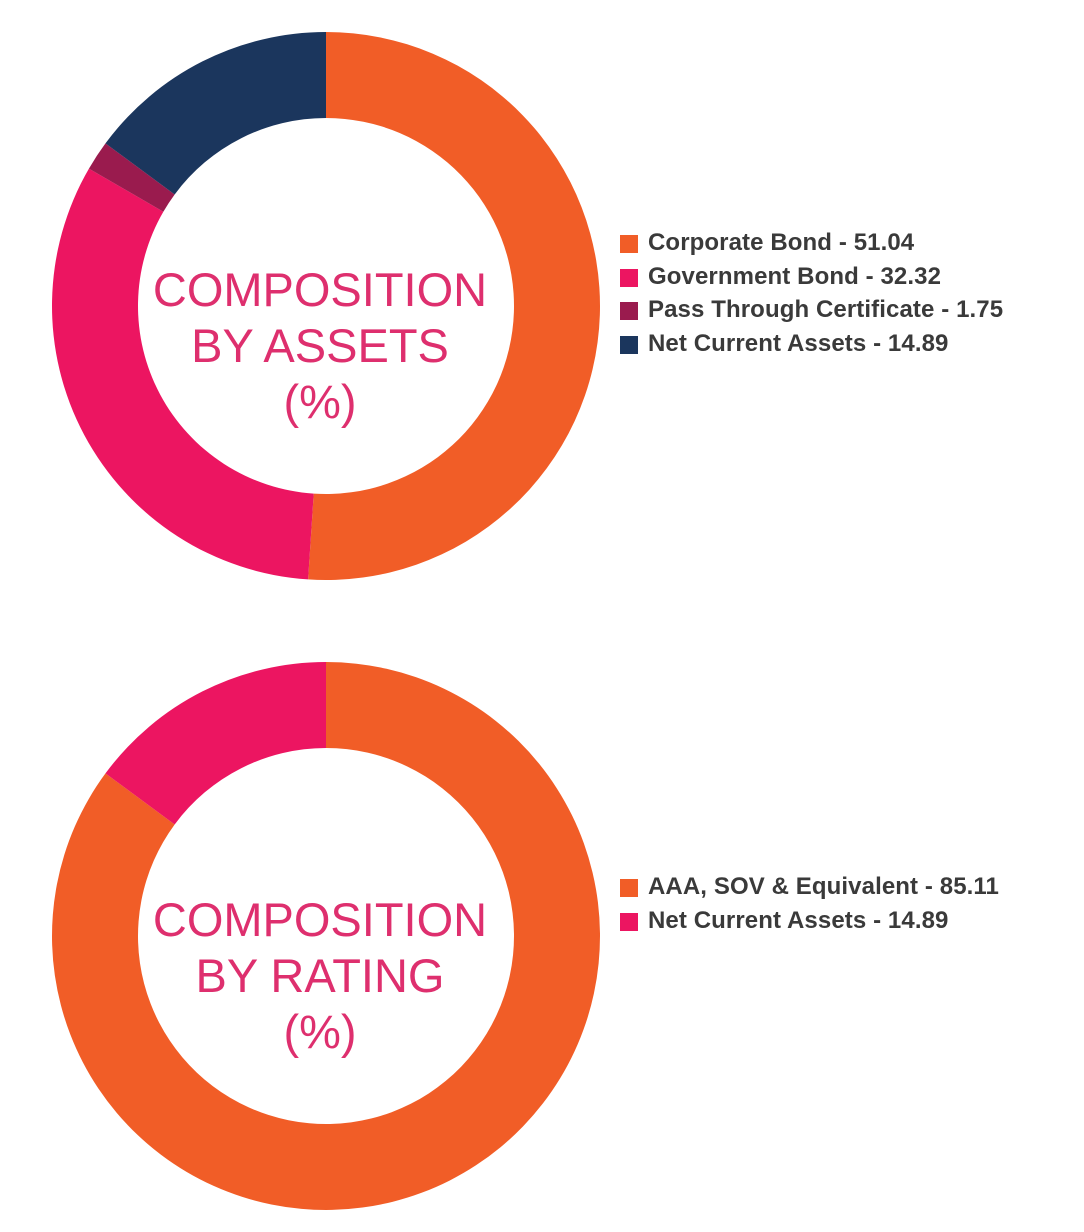 Image resolution: width=1084 pixels, height=1232 pixels. I want to click on rating-center-line-3: (%), so click(319, 1031).